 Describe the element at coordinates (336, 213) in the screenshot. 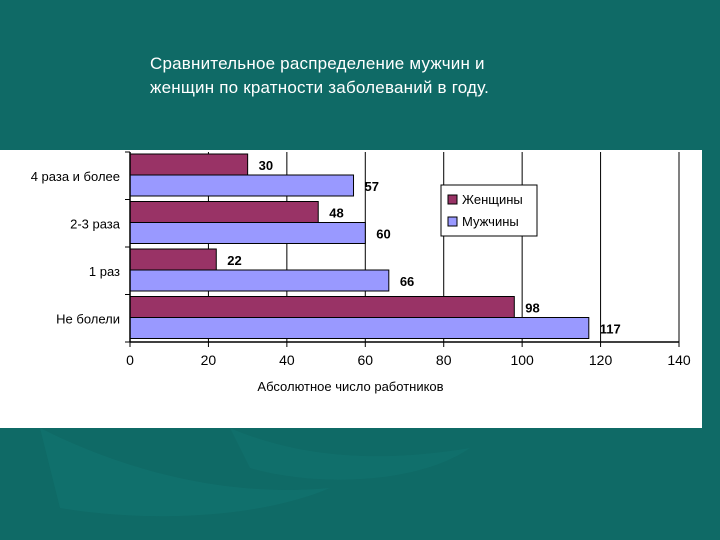

I see `data-label: 48` at that location.